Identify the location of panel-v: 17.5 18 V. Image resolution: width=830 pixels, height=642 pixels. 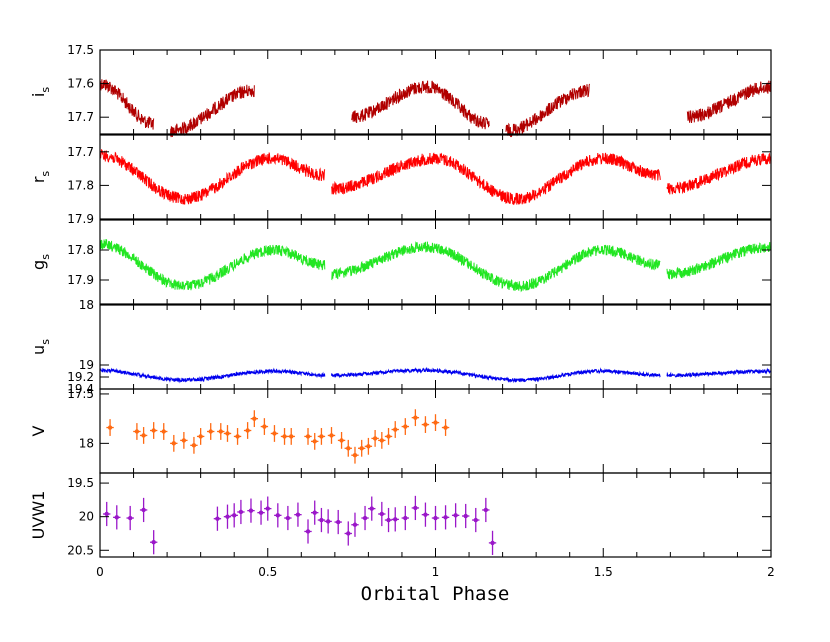
(400, 430).